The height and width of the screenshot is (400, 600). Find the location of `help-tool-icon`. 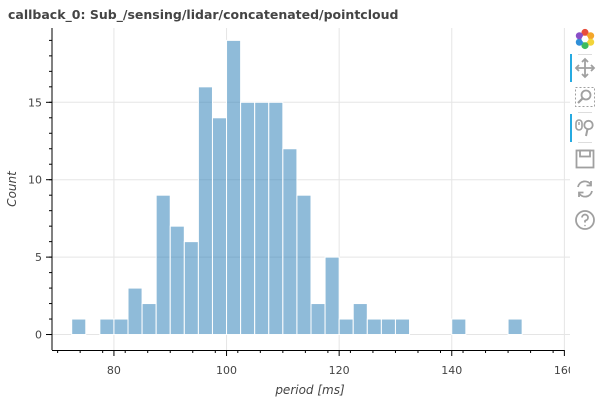

help-tool-icon is located at coordinates (585, 220).